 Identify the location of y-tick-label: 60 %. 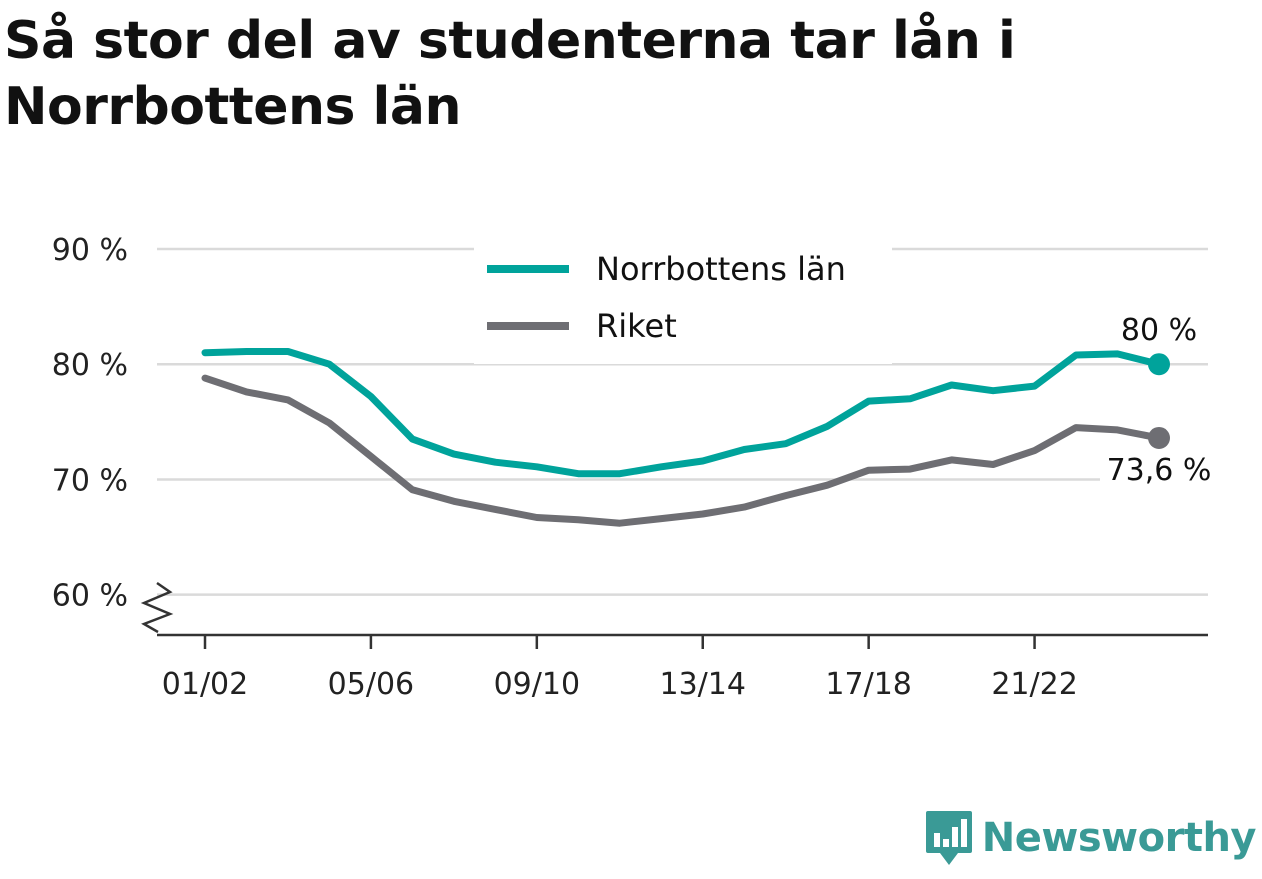
(90, 596).